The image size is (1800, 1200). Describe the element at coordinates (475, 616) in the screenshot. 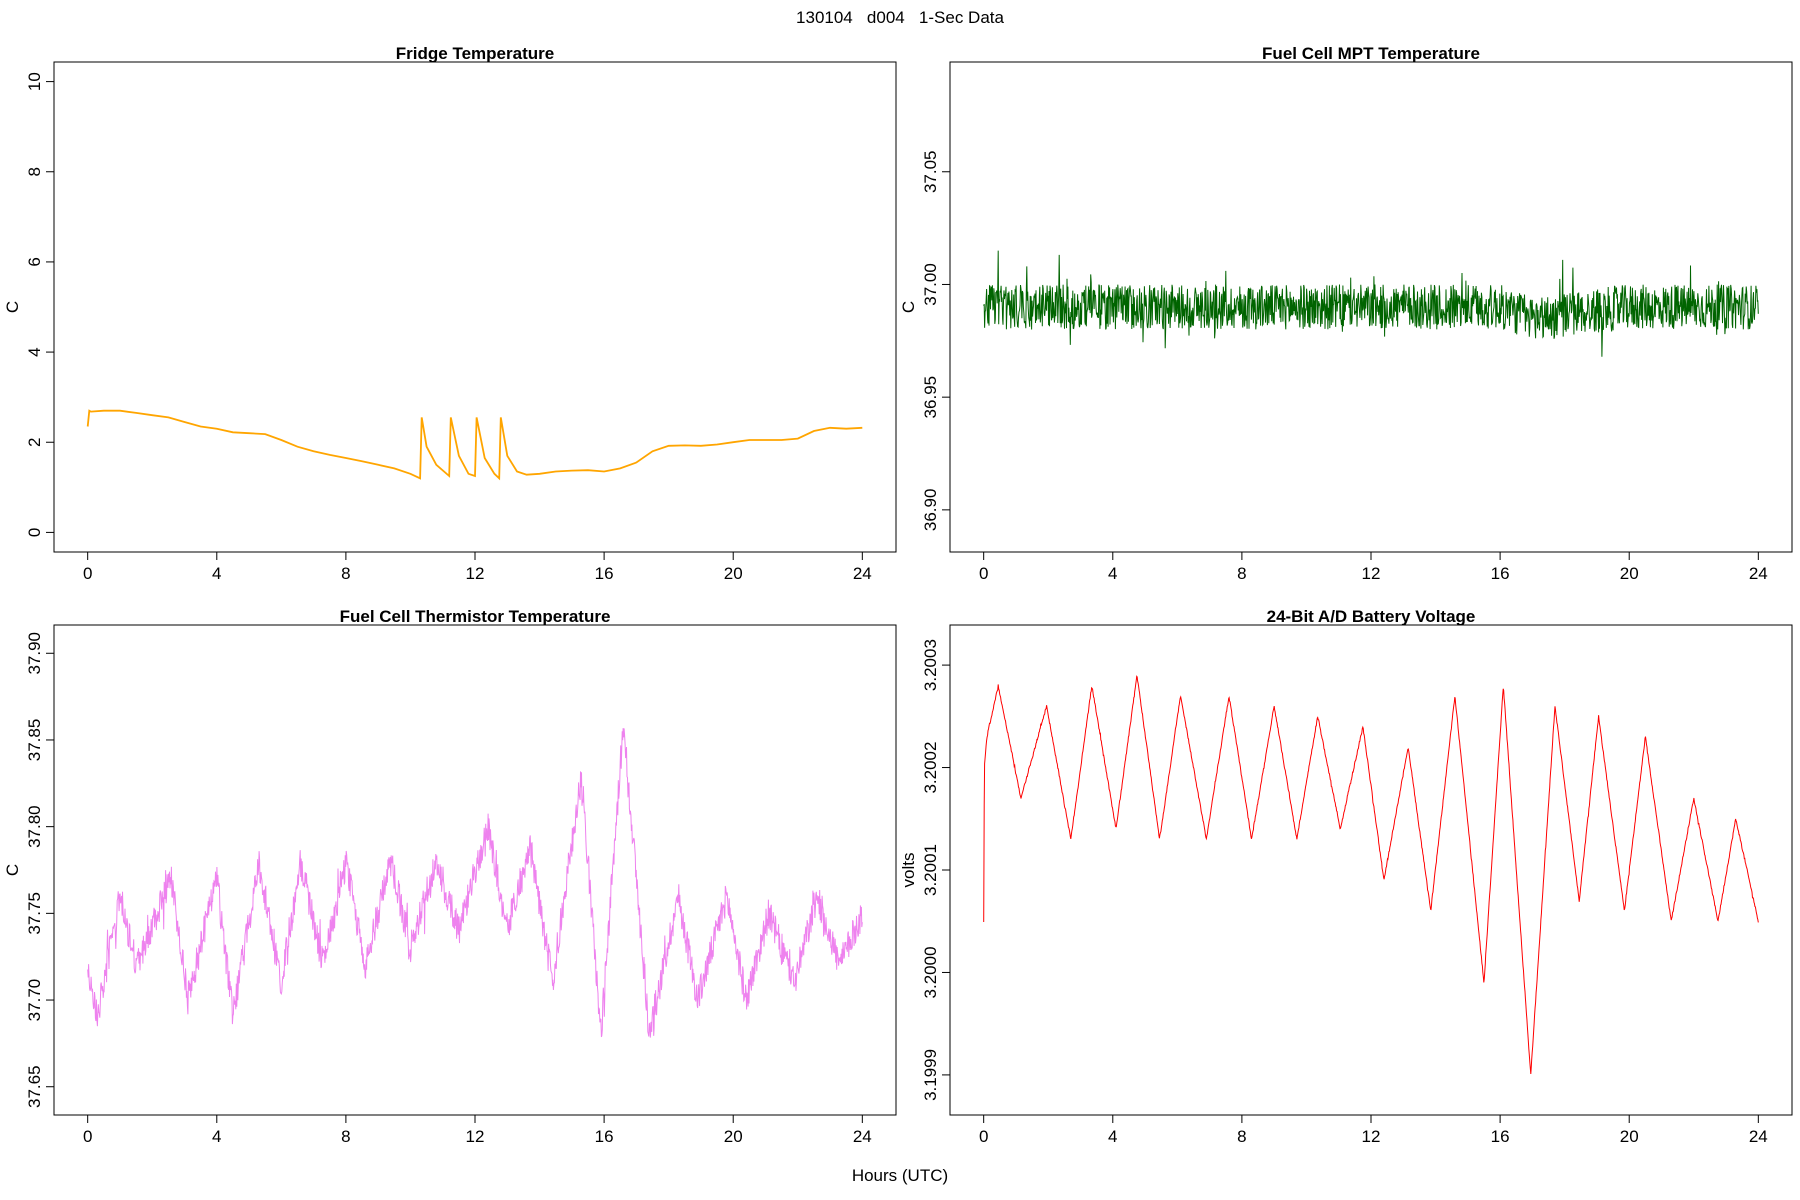

I see `chart-title: Fuel Cell Thermistor Temperature` at that location.